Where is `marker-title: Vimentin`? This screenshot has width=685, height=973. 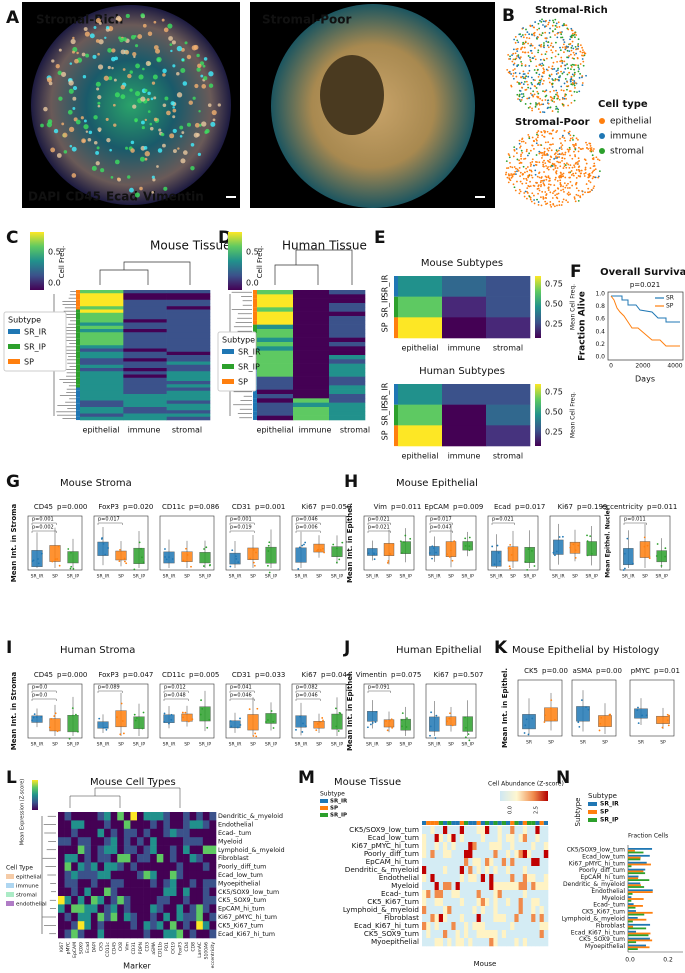 marker-title: Vimentin is located at coordinates (371, 675).